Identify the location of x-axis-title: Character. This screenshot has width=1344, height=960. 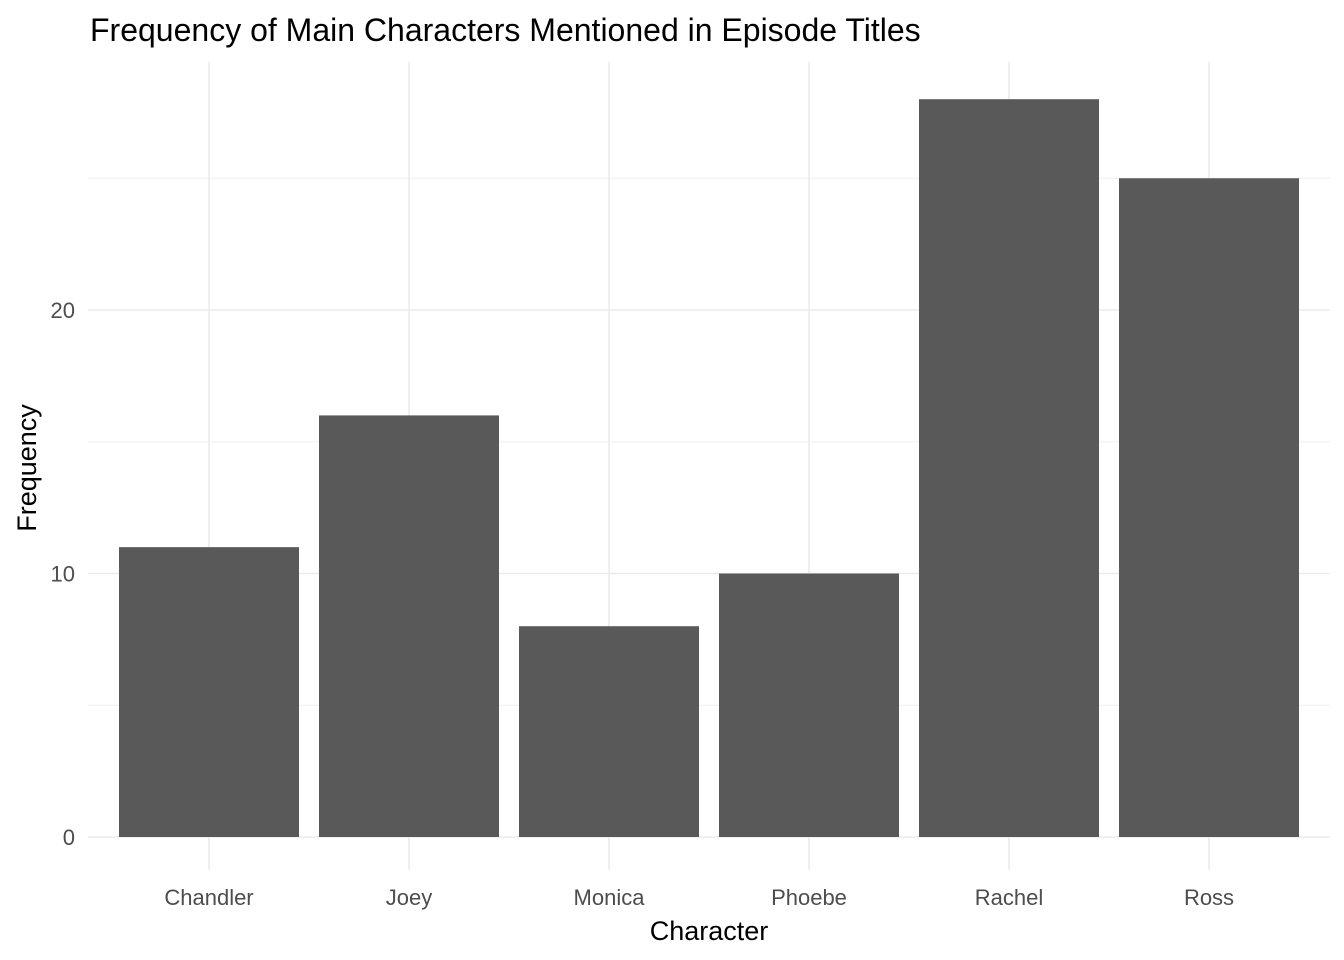
(709, 931).